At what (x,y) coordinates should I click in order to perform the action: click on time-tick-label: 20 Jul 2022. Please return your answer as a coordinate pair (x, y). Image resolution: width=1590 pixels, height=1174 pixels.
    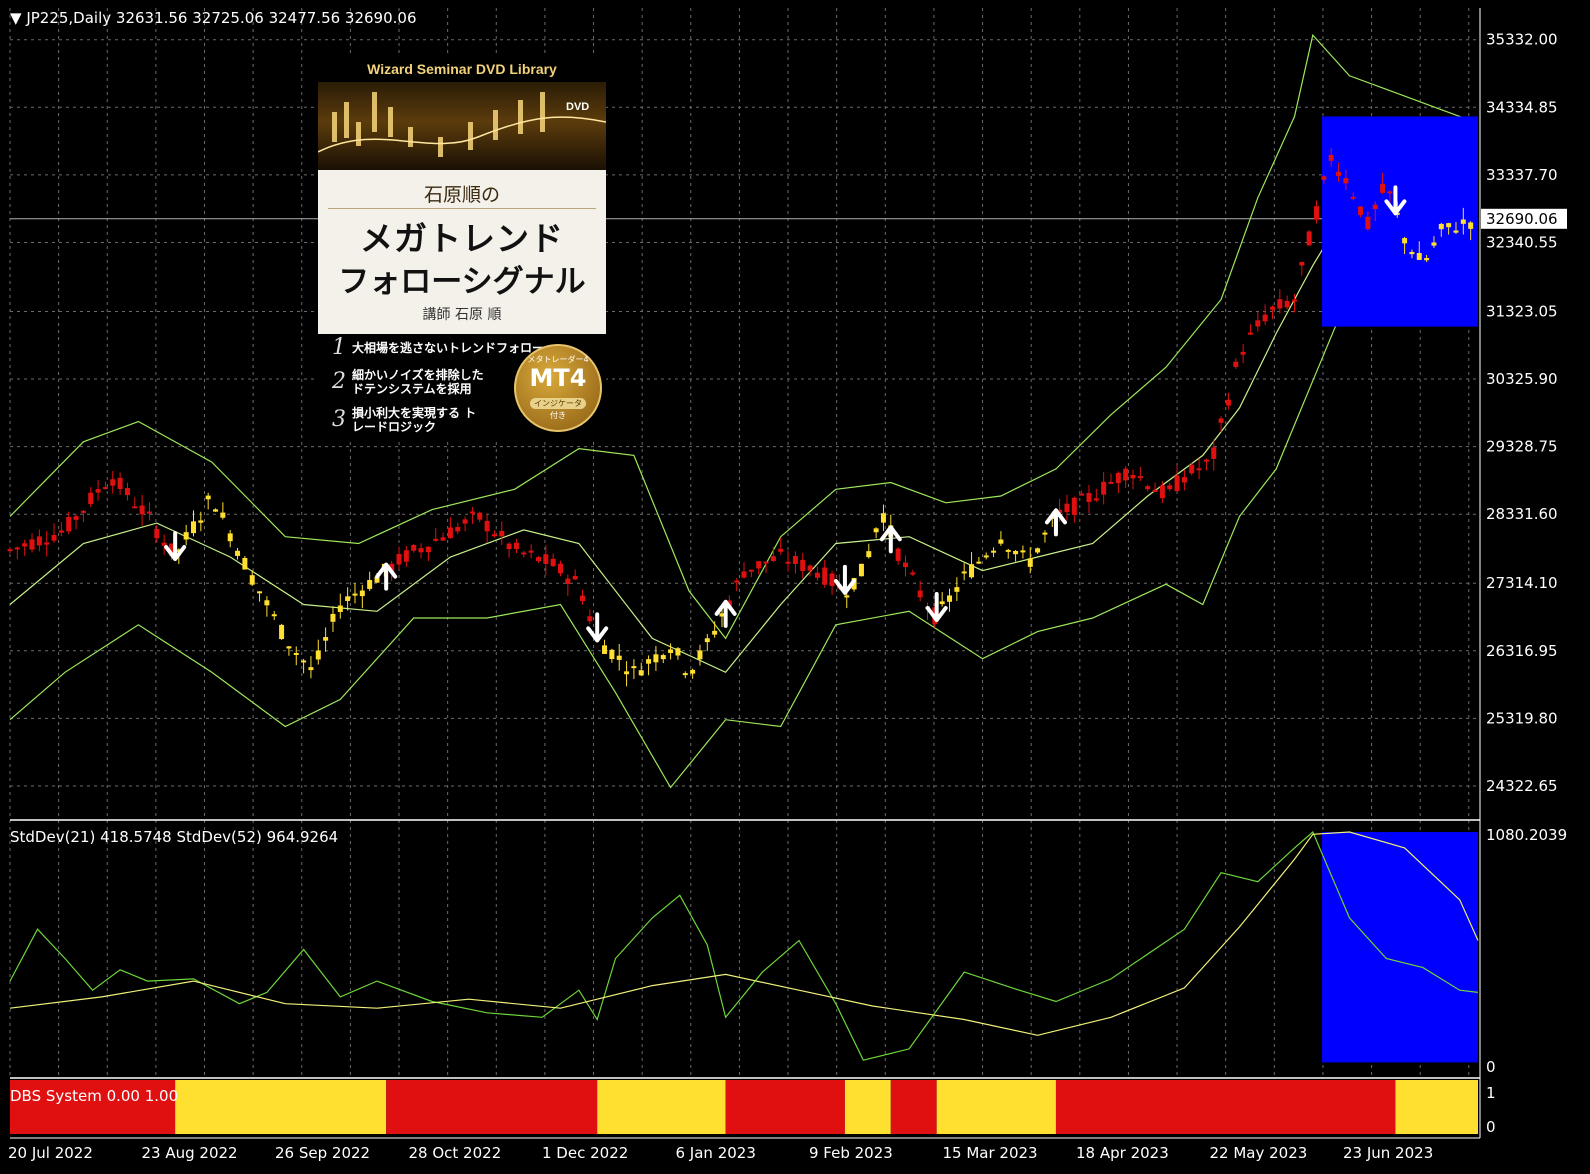
    Looking at the image, I should click on (50, 1153).